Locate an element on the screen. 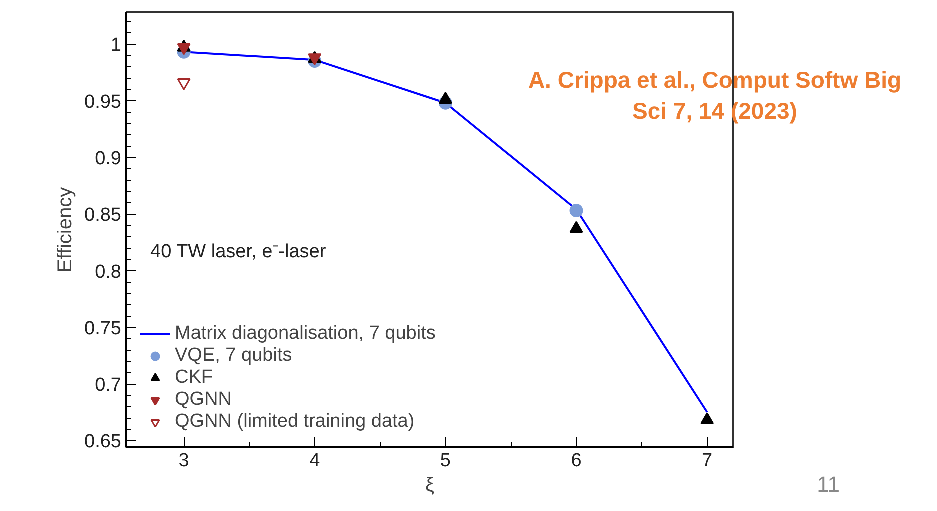 Image resolution: width=937 pixels, height=511 pixels. legend-label: VQE, 7 qubits is located at coordinates (233, 356).